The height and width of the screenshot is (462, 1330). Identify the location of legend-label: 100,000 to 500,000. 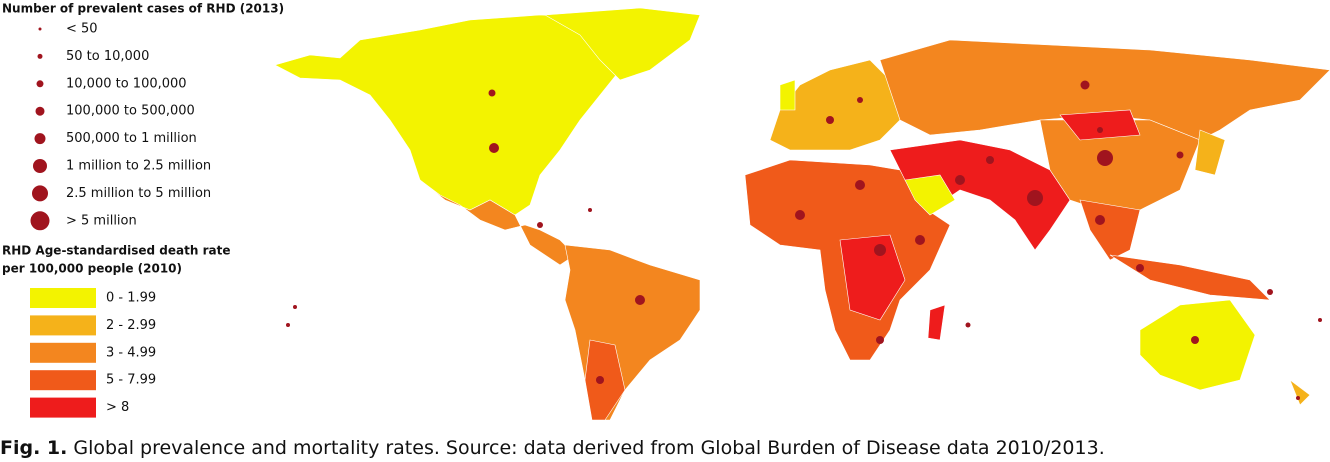
(130, 111).